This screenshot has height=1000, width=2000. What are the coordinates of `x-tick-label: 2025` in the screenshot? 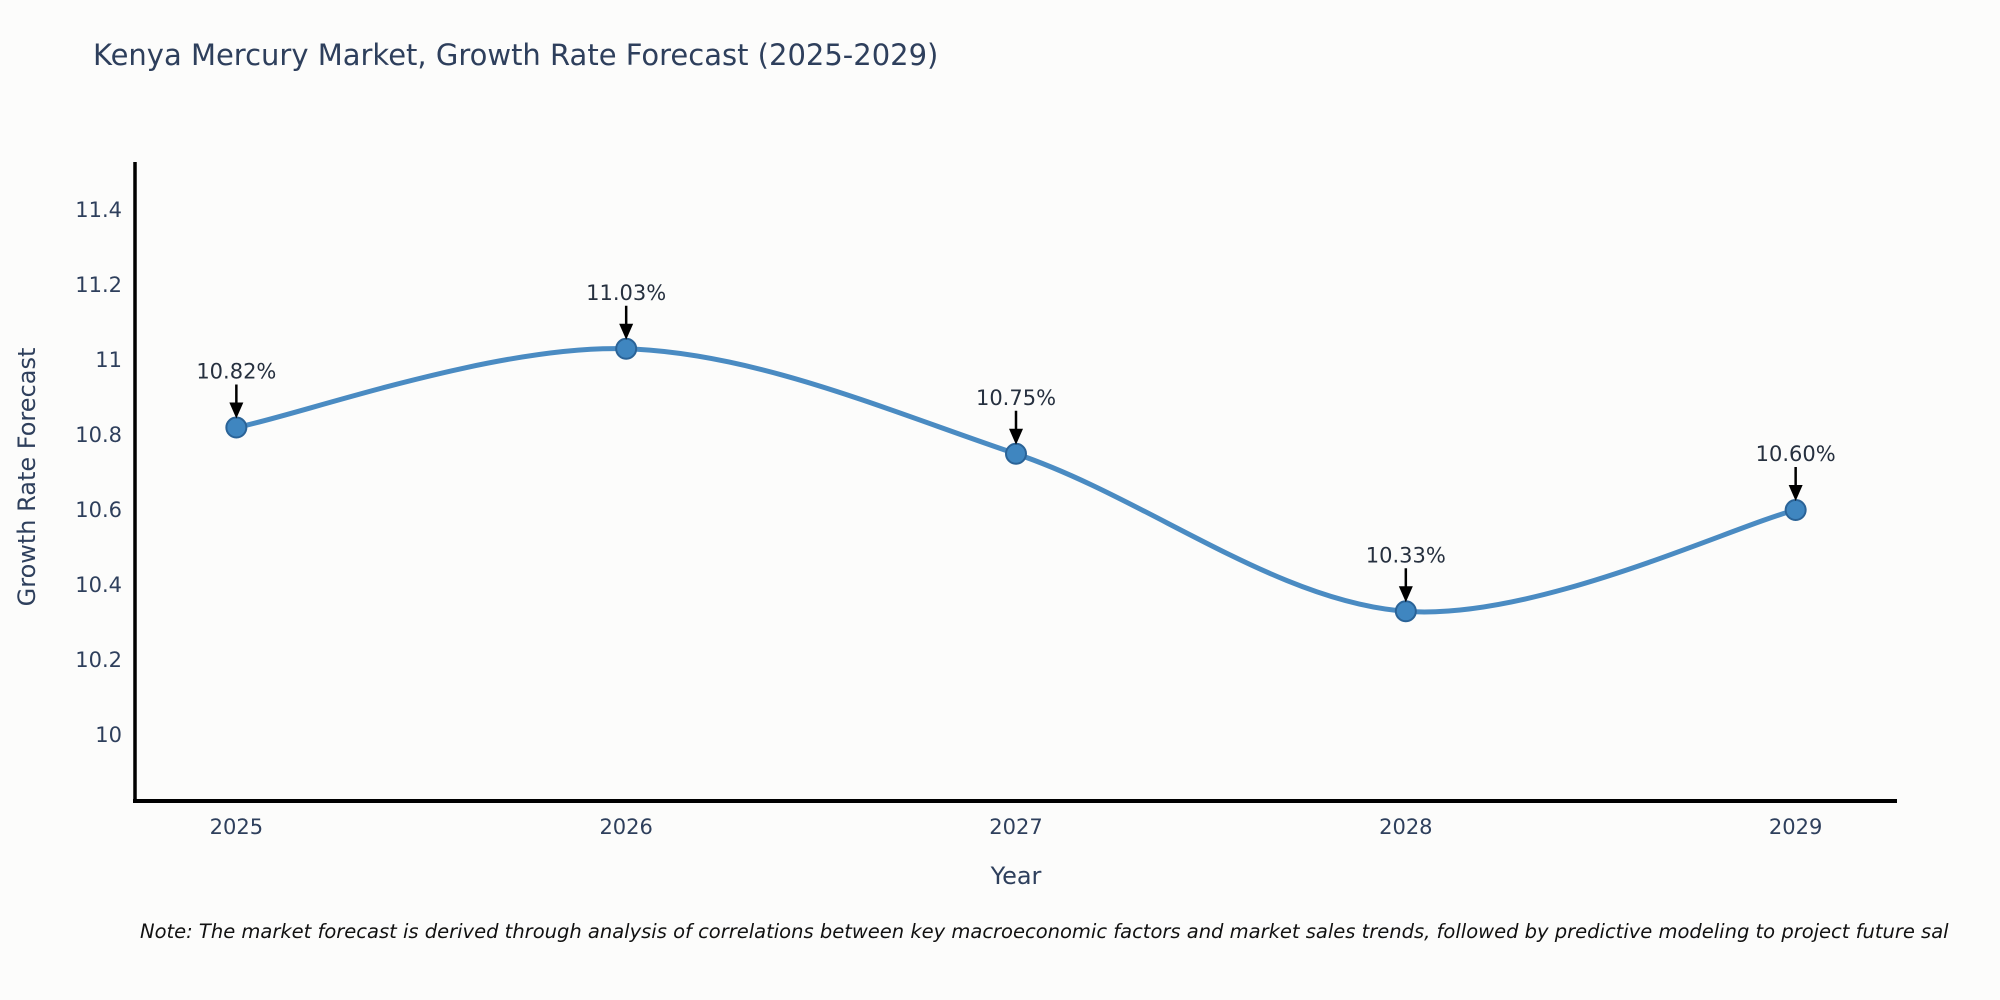 It's located at (236, 827).